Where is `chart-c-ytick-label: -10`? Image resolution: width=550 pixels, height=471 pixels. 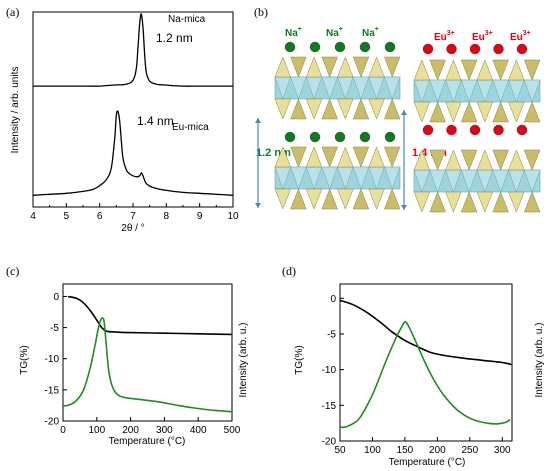 chart-c-ytick-label: -10 is located at coordinates (52, 359).